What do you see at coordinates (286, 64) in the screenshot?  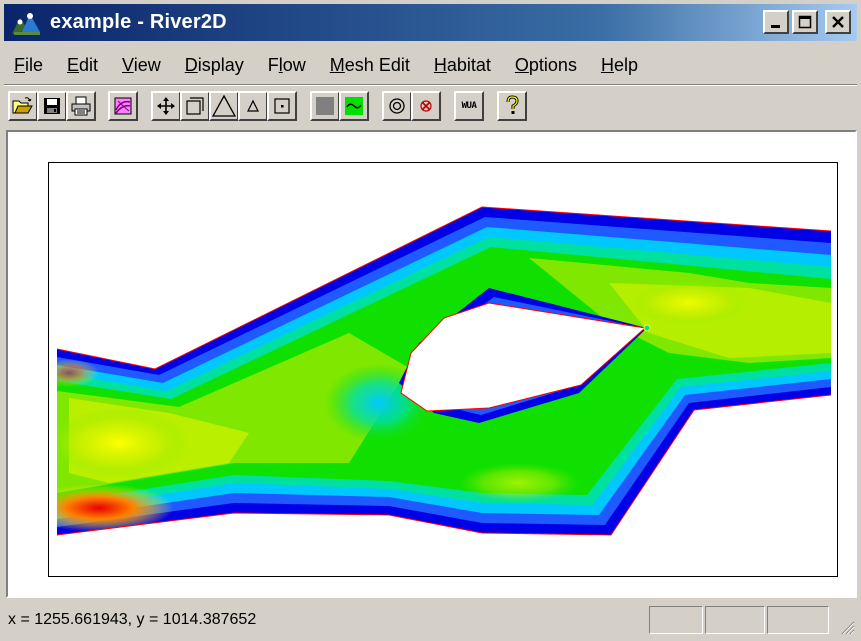 I see `menu-flow: Flow` at bounding box center [286, 64].